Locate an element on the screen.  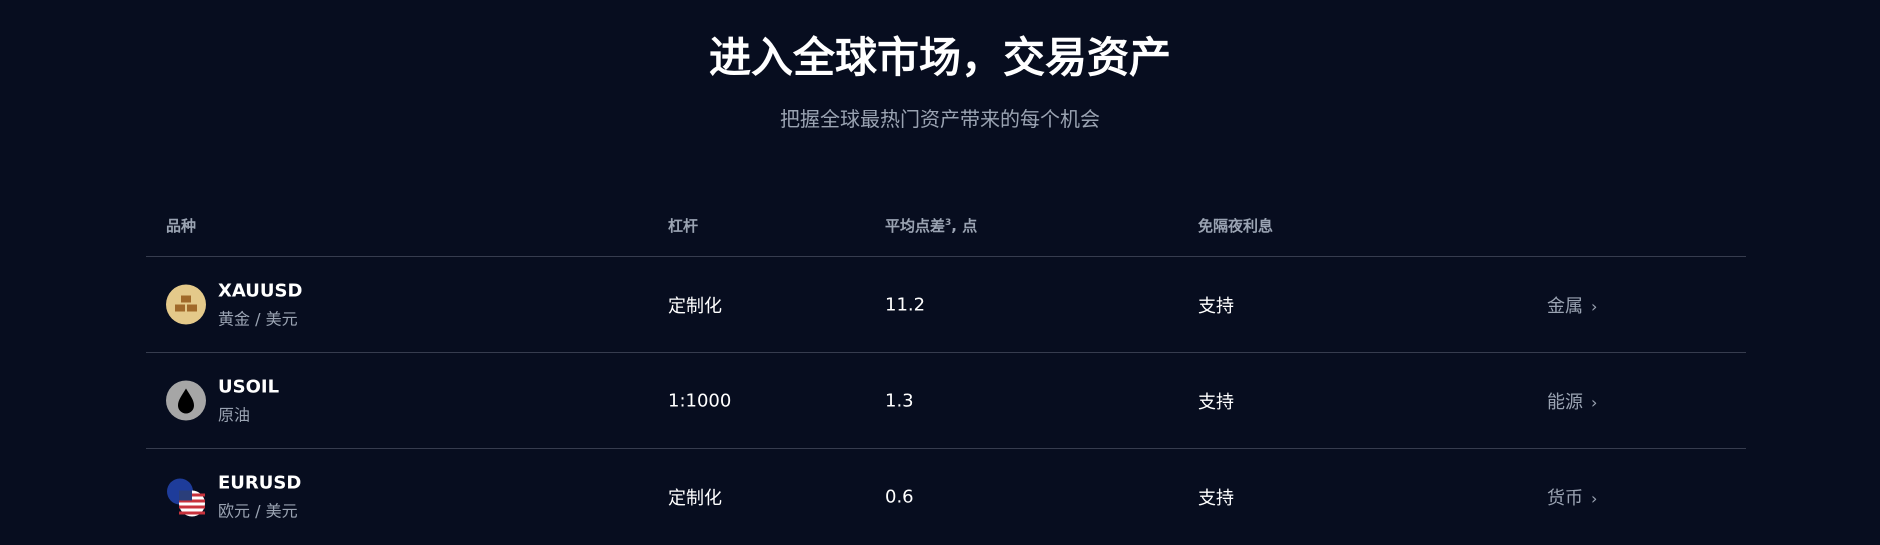
instrument-cell: USOIL 原油 is located at coordinates (222, 400).